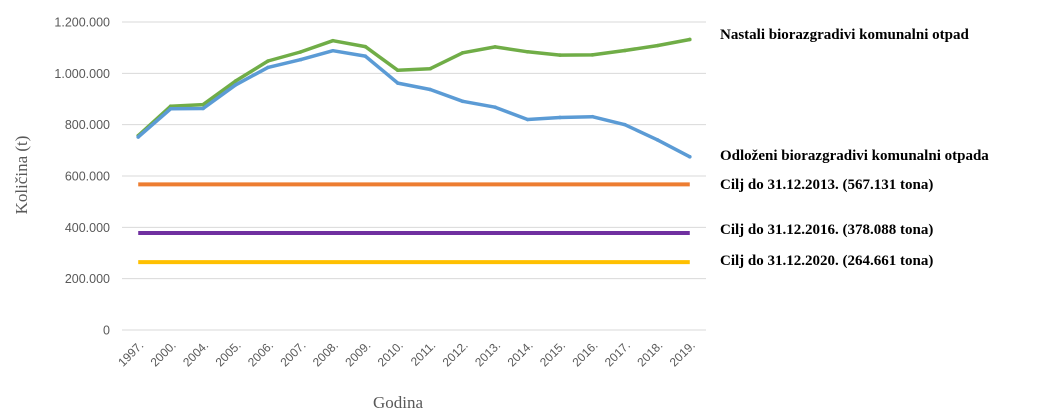  What do you see at coordinates (398, 402) in the screenshot?
I see `x-axis-title: Godina` at bounding box center [398, 402].